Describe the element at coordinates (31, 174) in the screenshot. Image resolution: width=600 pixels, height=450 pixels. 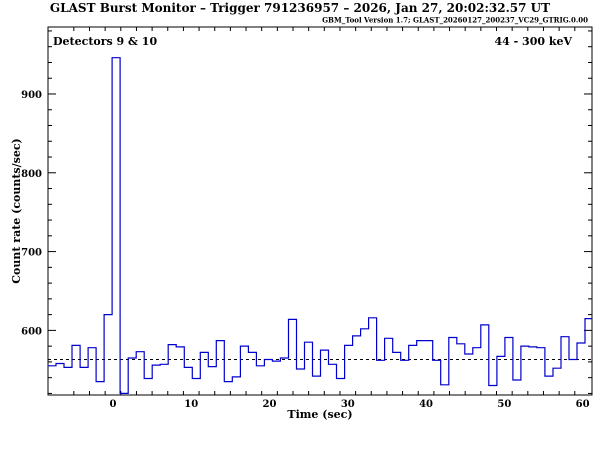
I see `y-tick-label: 800` at that location.